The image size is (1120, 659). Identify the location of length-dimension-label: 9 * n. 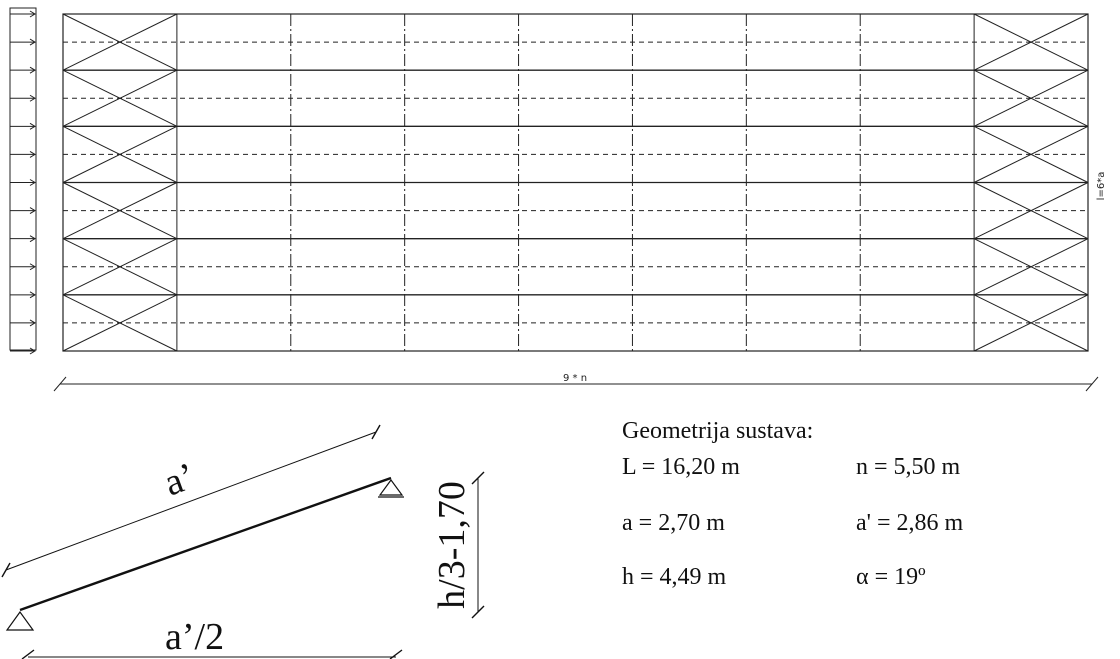
(575, 378).